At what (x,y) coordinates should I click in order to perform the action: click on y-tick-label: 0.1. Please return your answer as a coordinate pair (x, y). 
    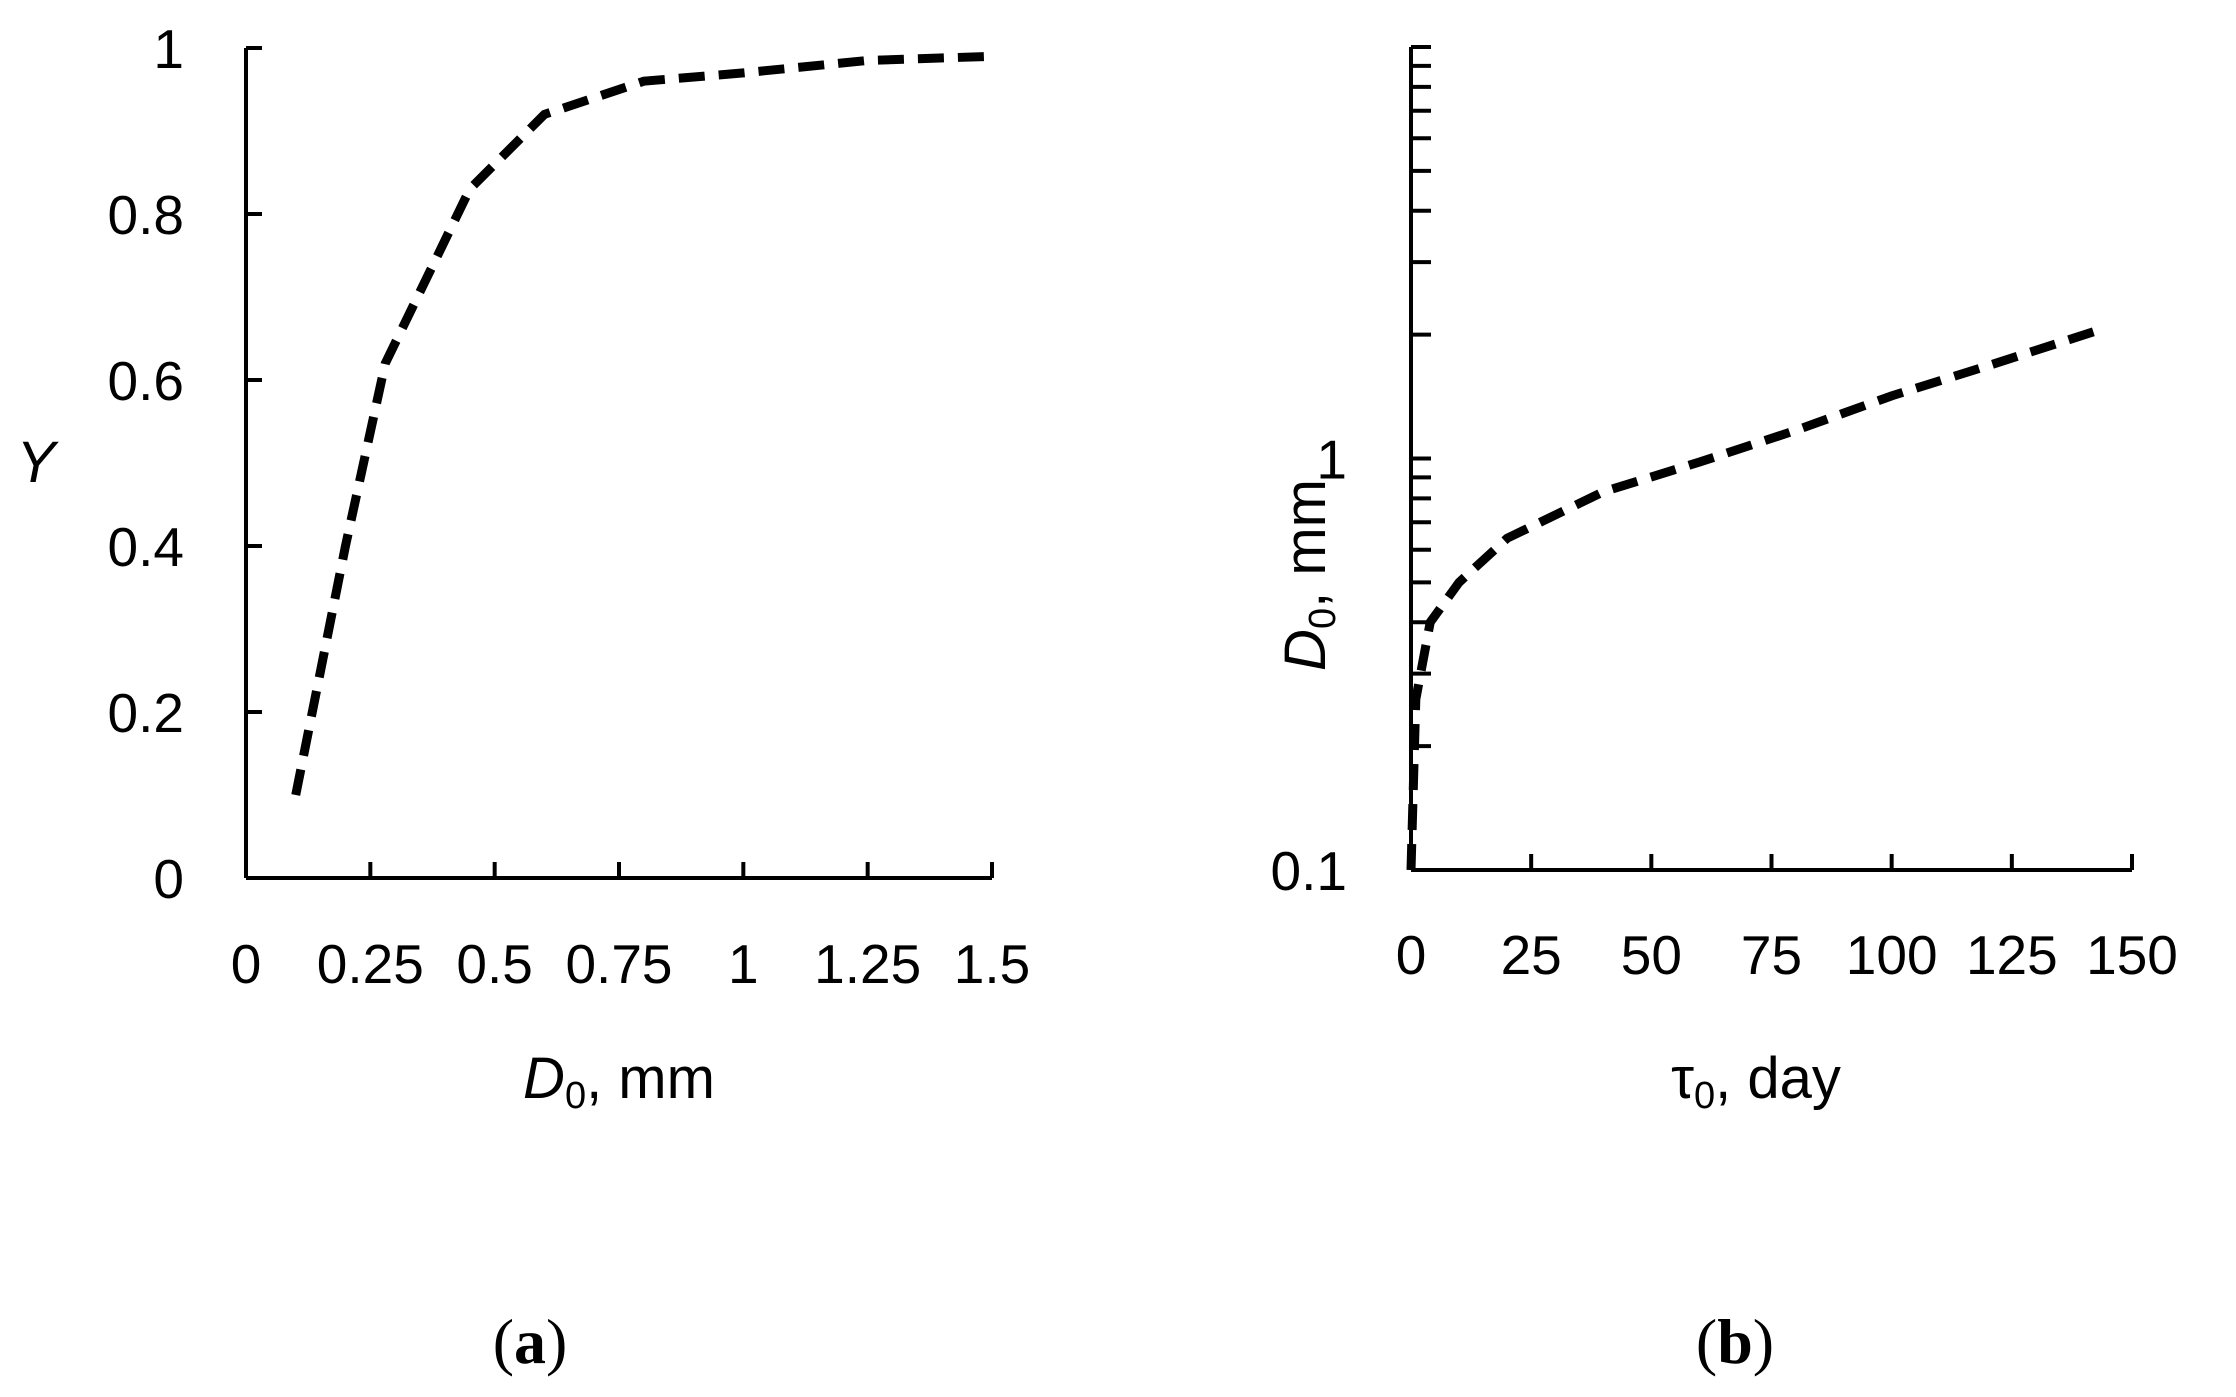
    Looking at the image, I should click on (1309, 871).